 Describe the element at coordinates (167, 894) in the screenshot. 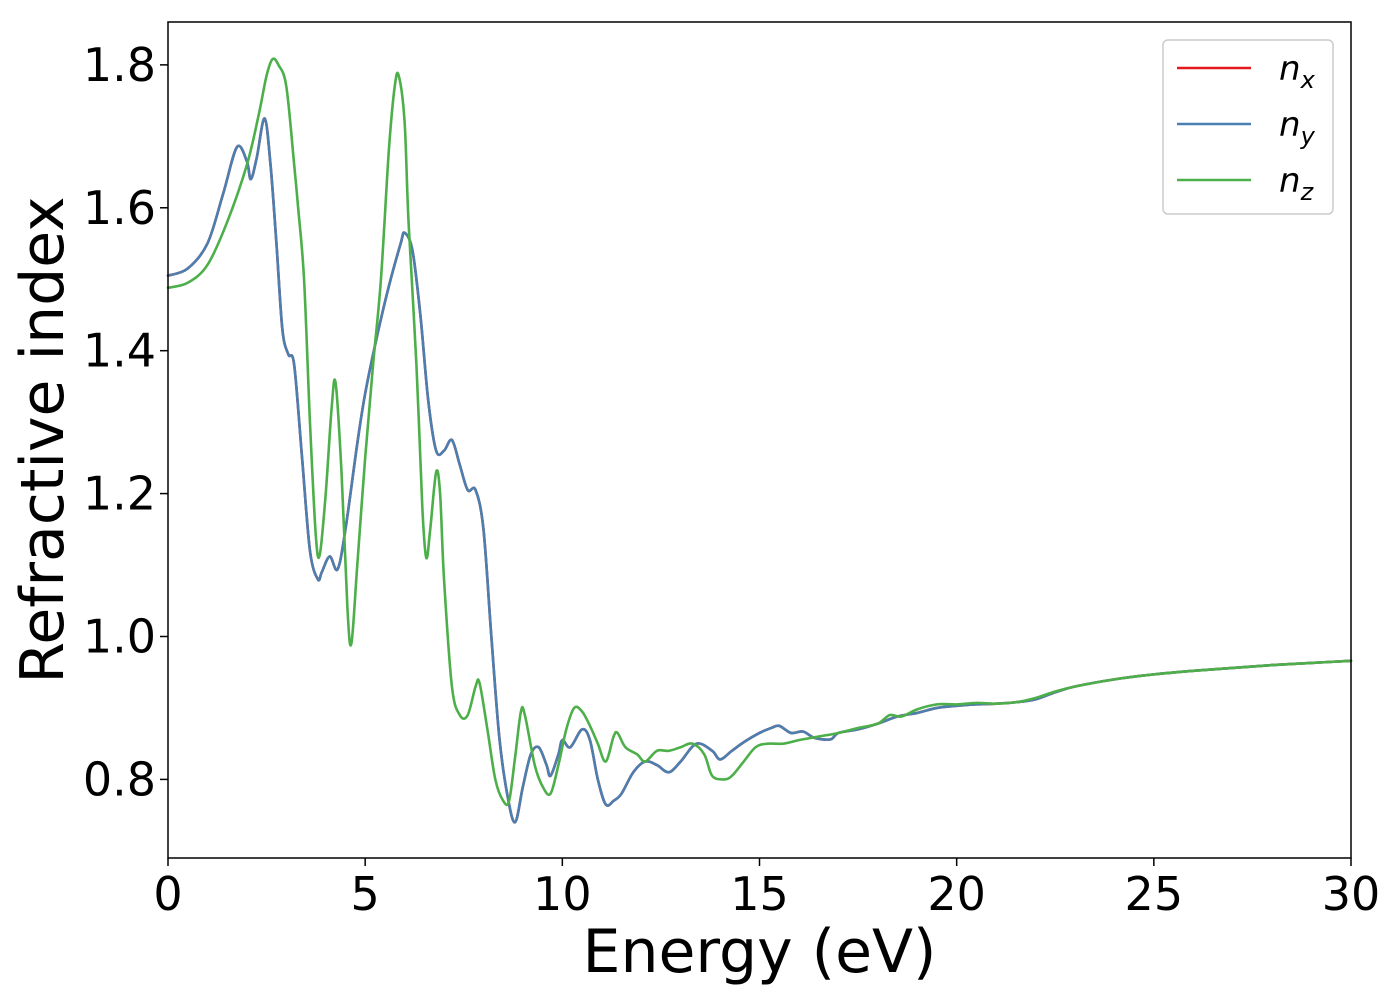

I see `x-tick-label: 0` at that location.